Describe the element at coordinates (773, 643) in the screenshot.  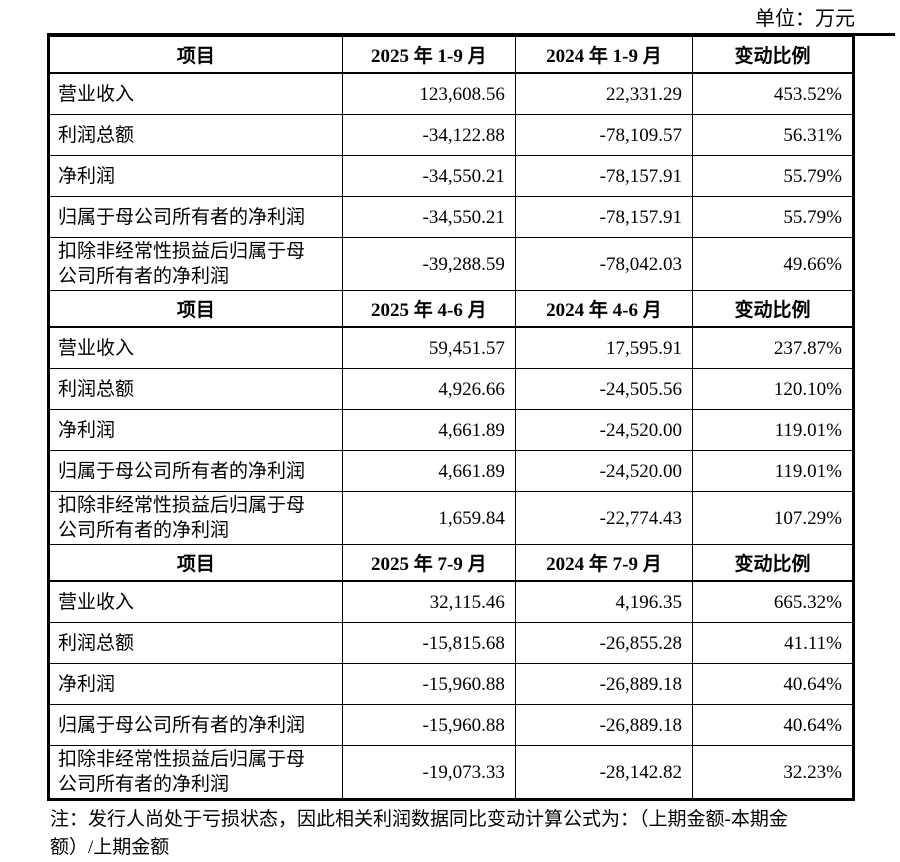
I see `change-ratio-cell: 41.11%` at that location.